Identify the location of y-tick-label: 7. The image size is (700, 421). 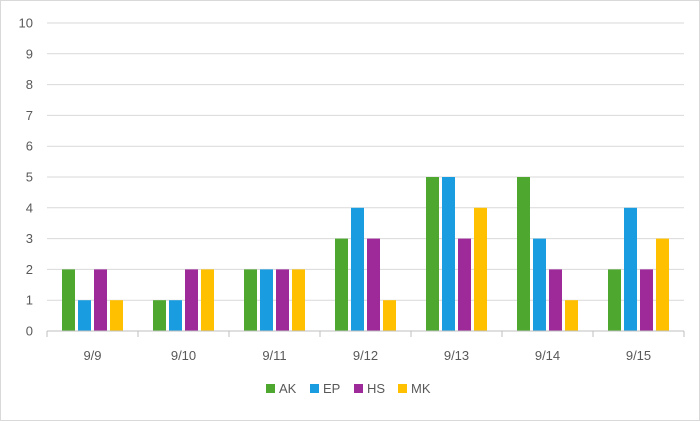
(29, 115).